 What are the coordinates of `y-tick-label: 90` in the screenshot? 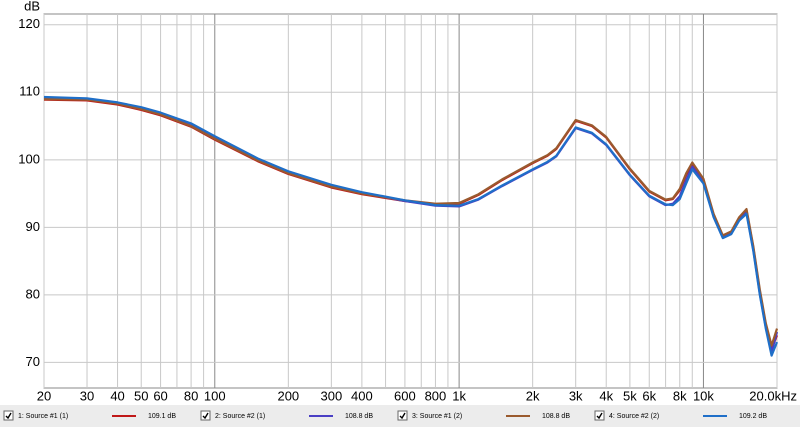 It's located at (33, 226).